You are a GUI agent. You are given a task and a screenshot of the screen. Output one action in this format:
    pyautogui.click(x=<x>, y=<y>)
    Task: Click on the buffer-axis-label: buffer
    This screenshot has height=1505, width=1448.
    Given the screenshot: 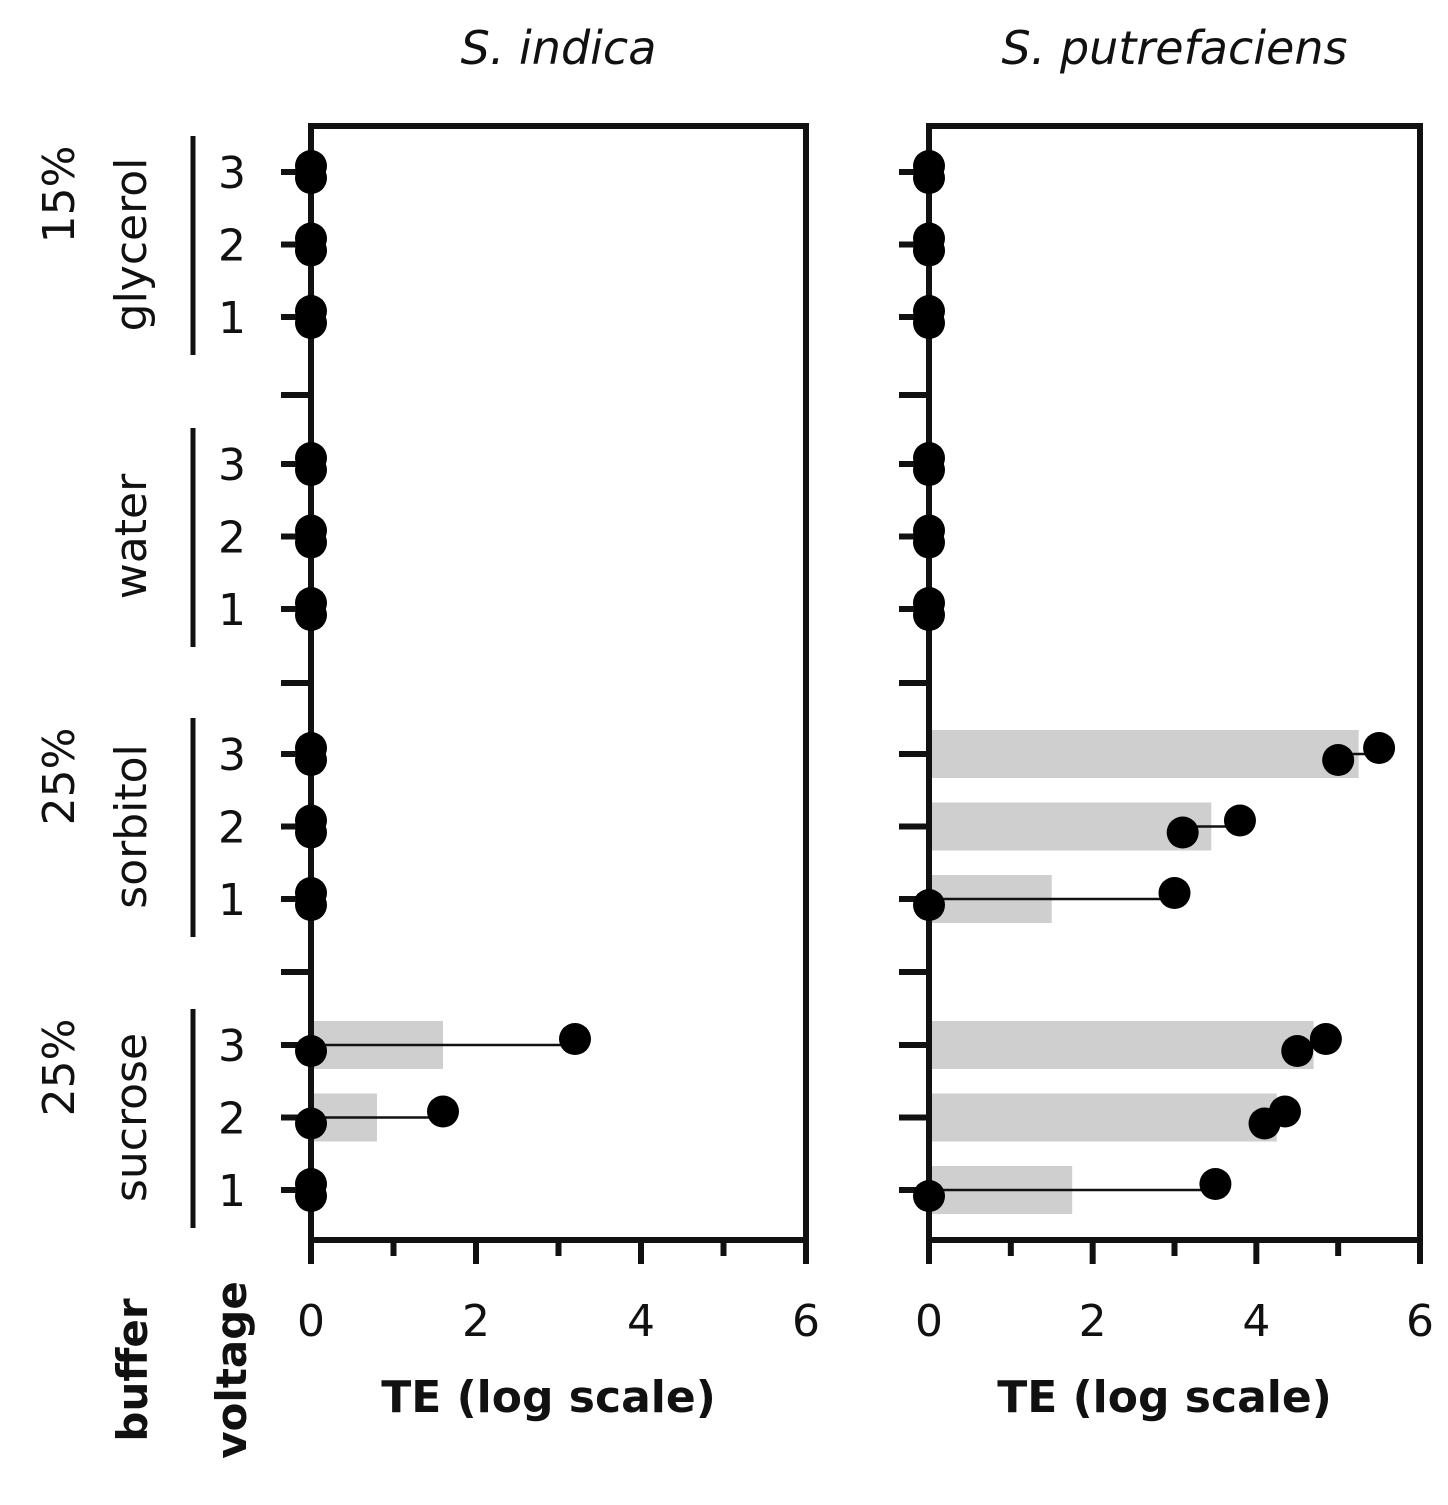 What is the action you would take?
    pyautogui.click(x=132, y=1369)
    